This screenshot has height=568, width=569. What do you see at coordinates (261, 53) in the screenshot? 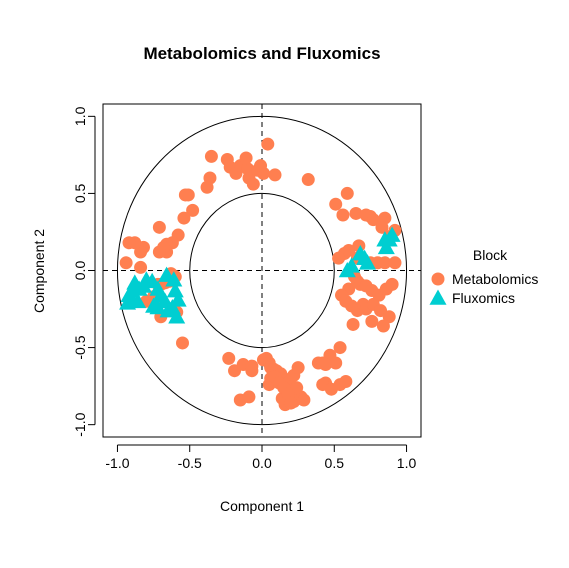
I see `chart-title: Metabolomics and Fluxomics` at bounding box center [261, 53].